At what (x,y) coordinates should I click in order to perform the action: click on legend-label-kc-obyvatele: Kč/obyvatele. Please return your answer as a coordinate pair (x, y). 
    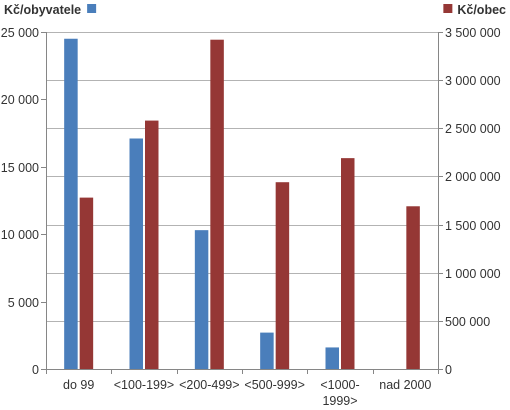
    Looking at the image, I should click on (42, 10).